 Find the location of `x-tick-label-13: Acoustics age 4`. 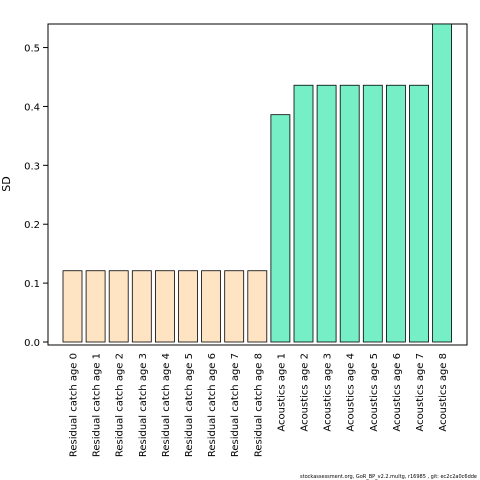

x-tick-label-13: Acoustics age 4 is located at coordinates (351, 392).